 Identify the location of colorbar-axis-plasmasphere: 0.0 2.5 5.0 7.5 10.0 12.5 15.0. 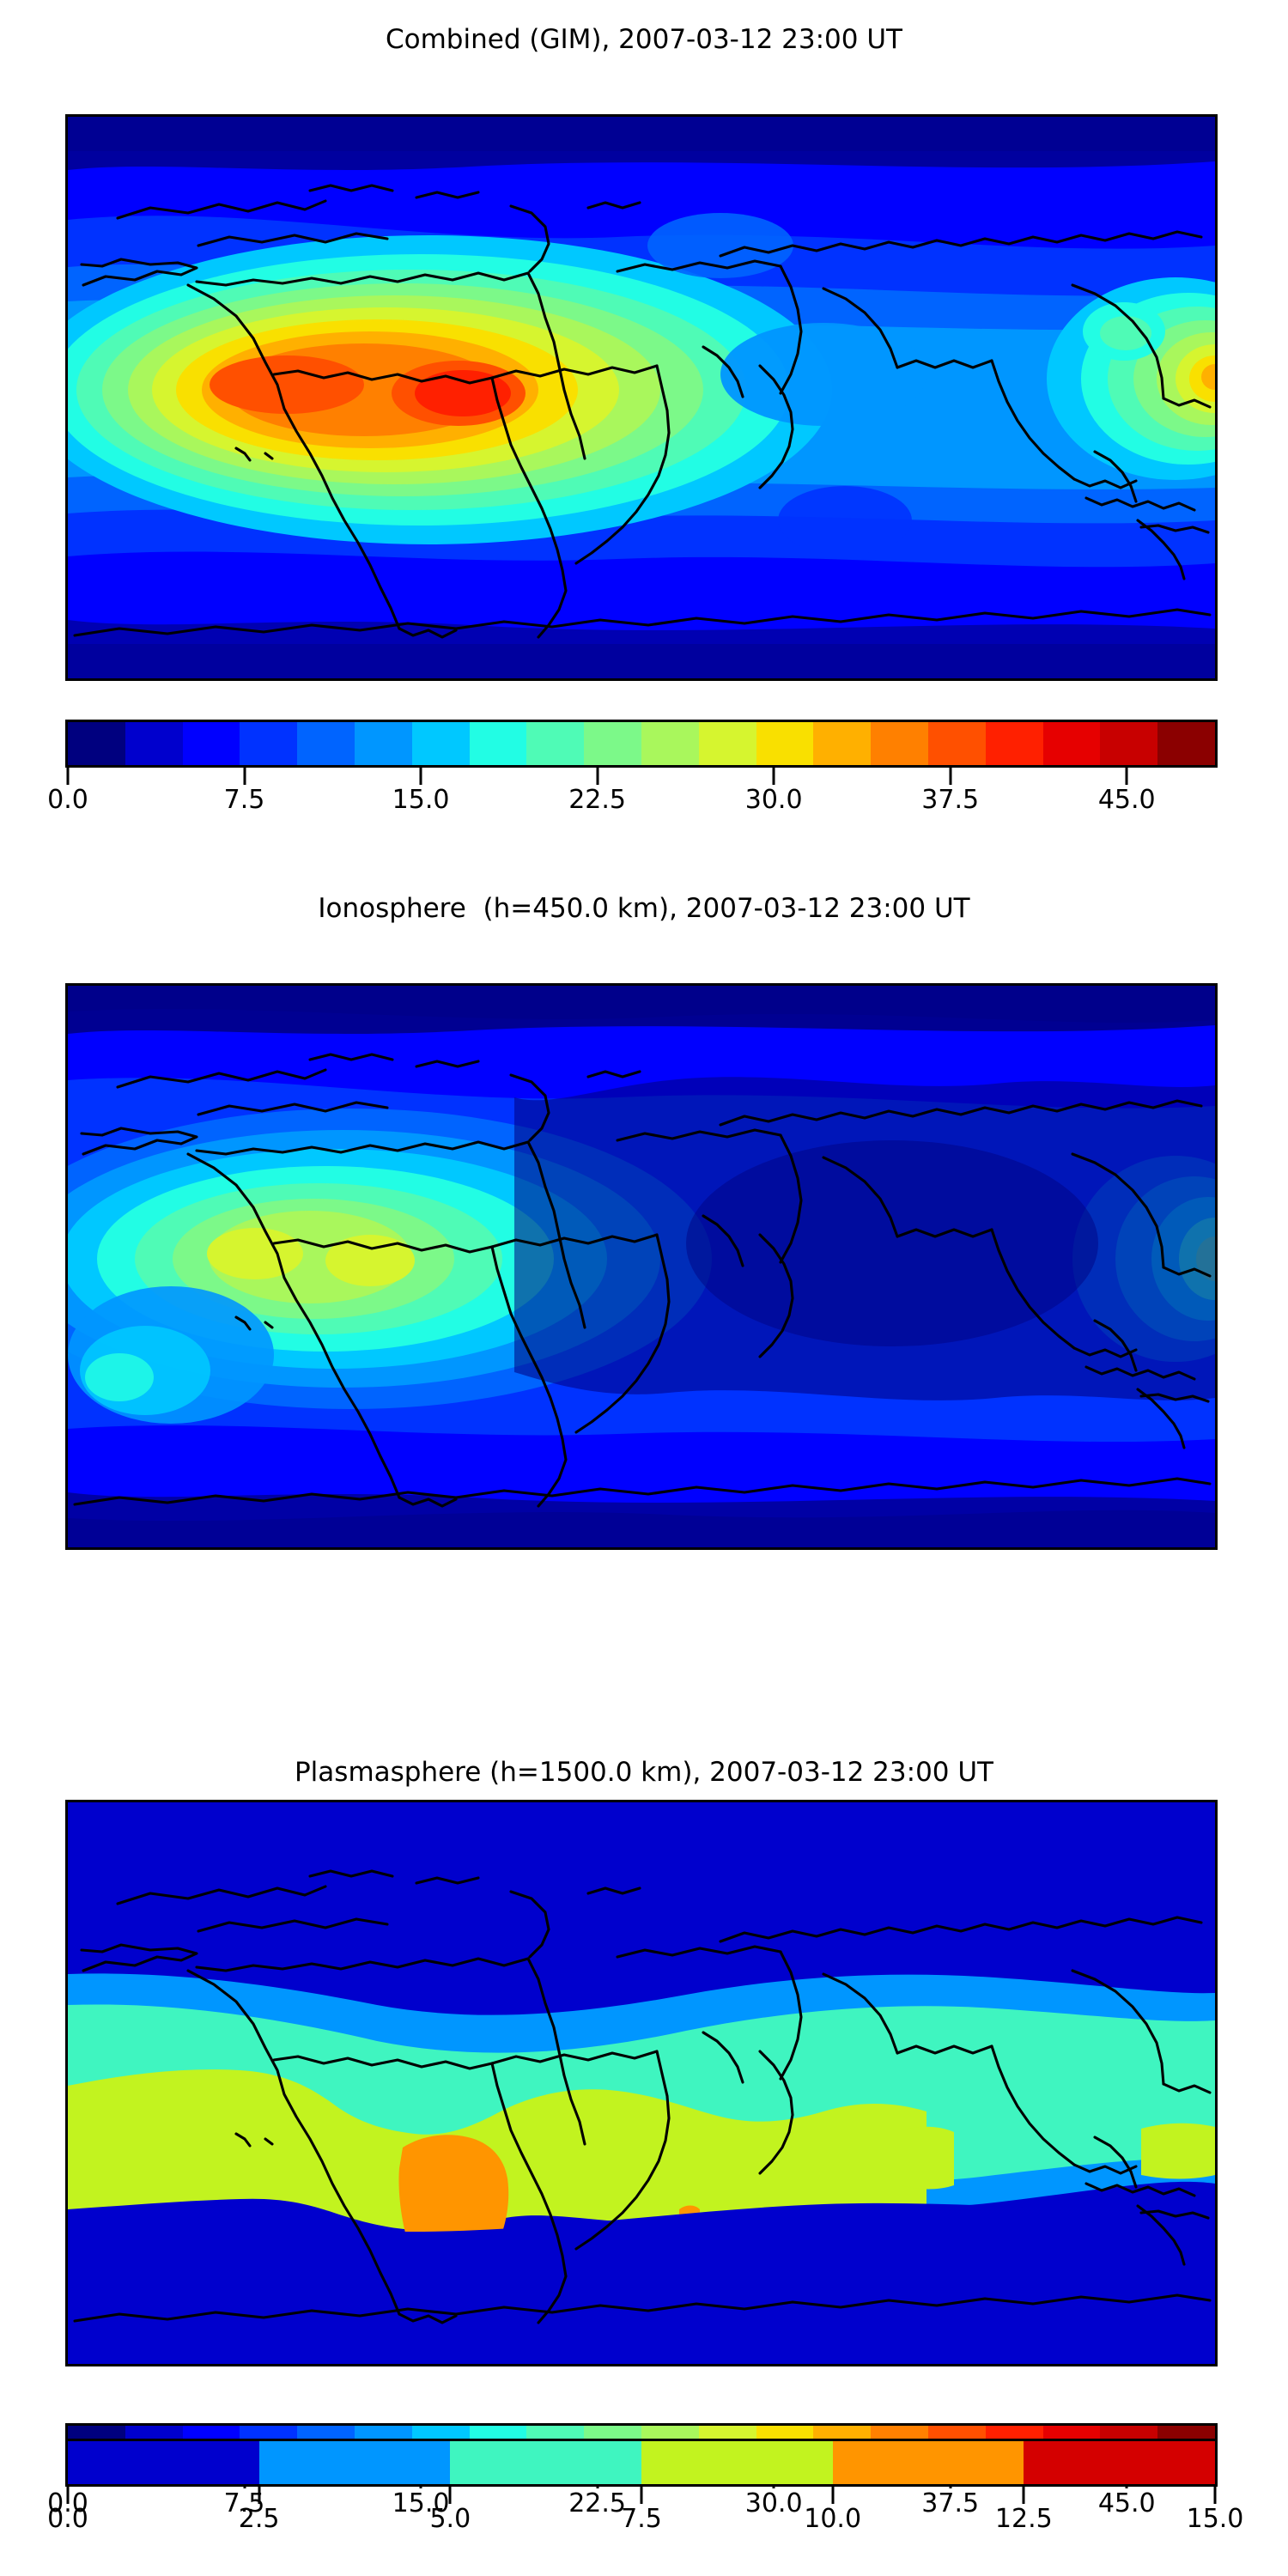
(645, 2512).